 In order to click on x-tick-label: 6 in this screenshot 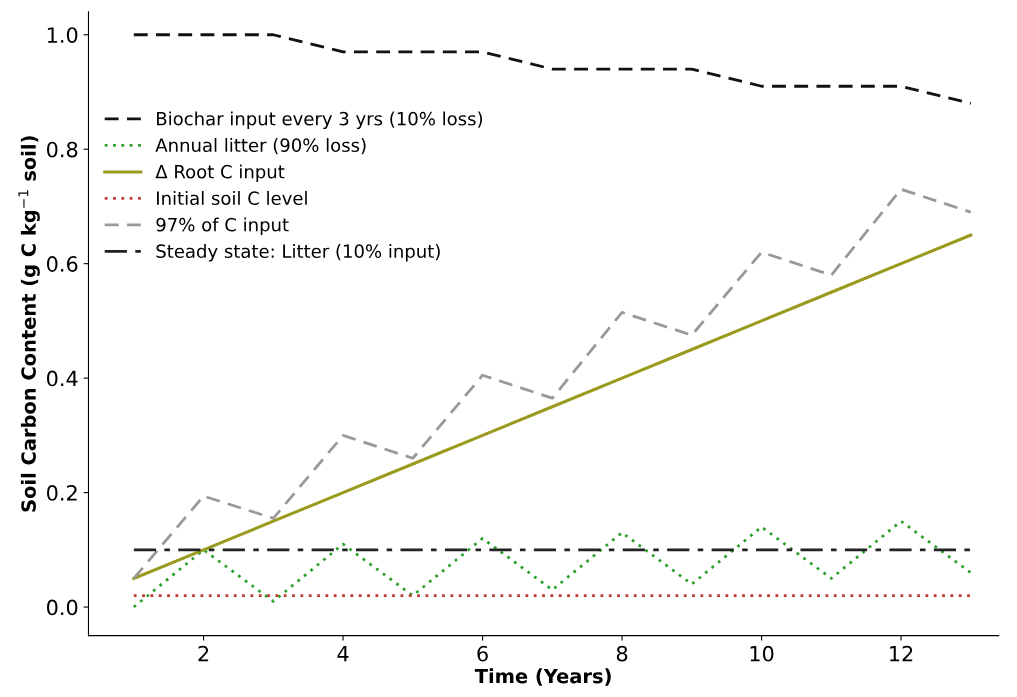, I will do `click(482, 653)`.